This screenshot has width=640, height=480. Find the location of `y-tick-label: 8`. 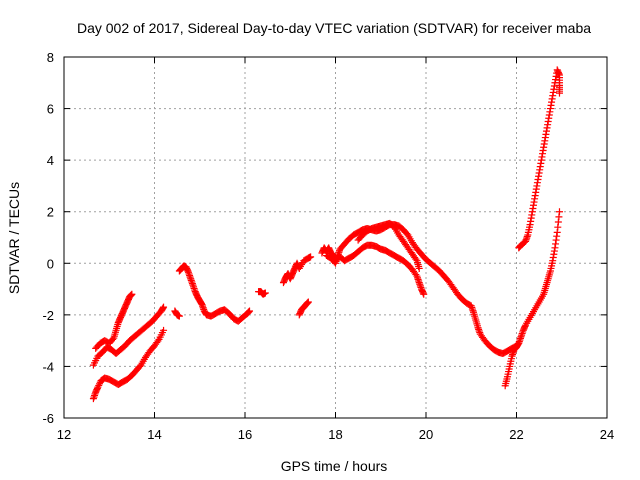

y-tick-label: 8 is located at coordinates (50, 57).